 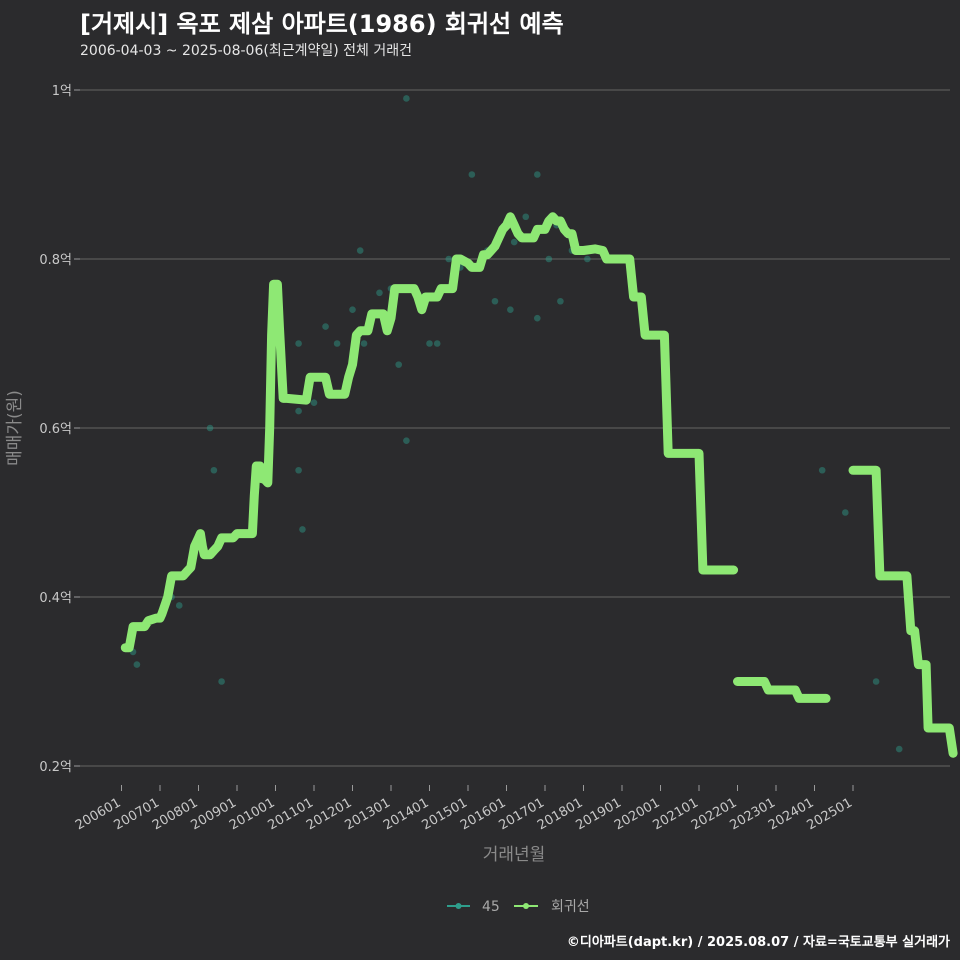 I want to click on legend-swatch-45-dot, so click(x=458, y=906).